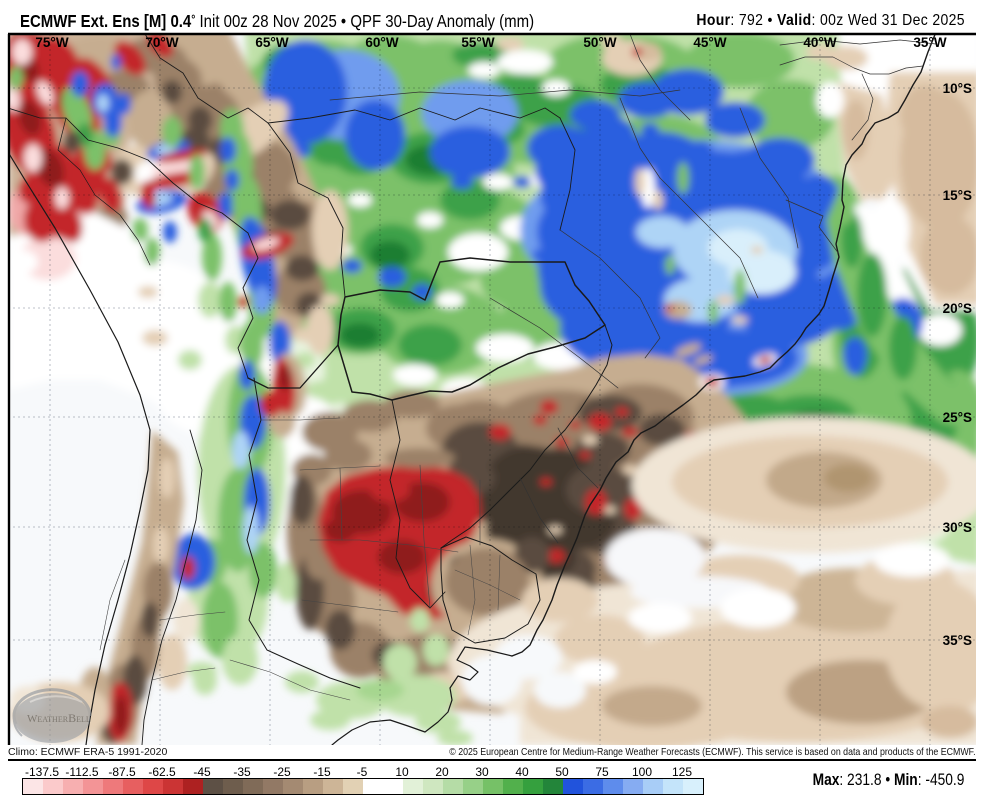 The image size is (984, 808). Describe the element at coordinates (599, 42) in the screenshot. I see `svg-text: 50°W` at that location.